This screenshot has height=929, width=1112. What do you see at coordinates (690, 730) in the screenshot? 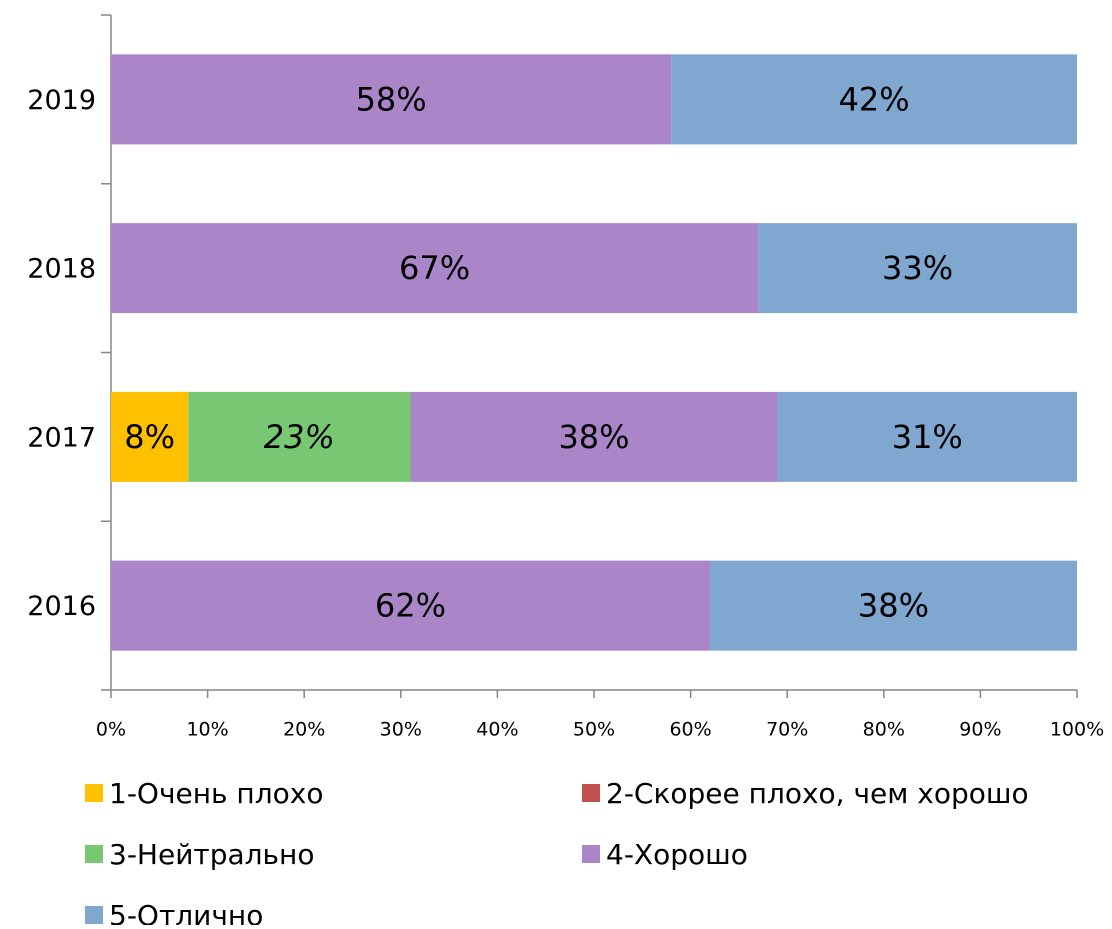
I see `x-tick-label: 60%` at bounding box center [690, 730].